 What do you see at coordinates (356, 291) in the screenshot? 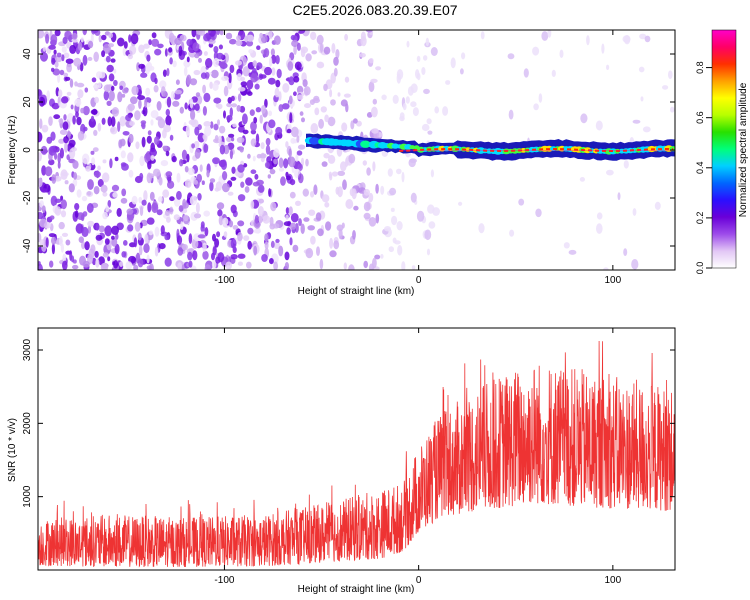
I see `spectrogram-xlabel: Height of straight line (km)` at bounding box center [356, 291].